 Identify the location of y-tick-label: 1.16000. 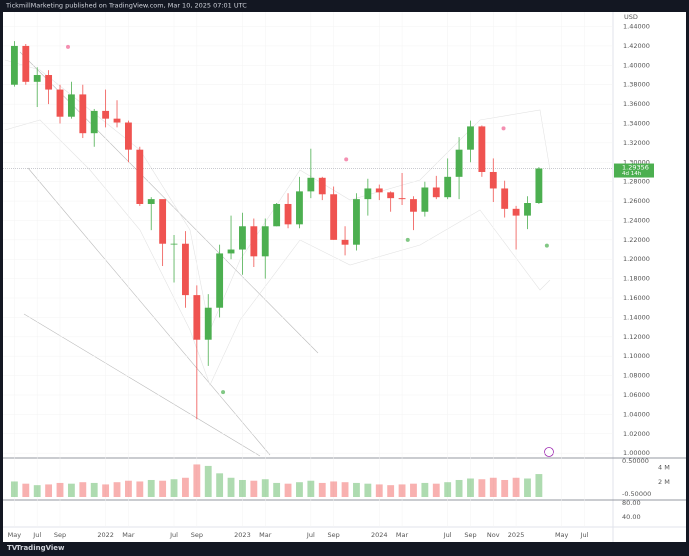
(636, 298).